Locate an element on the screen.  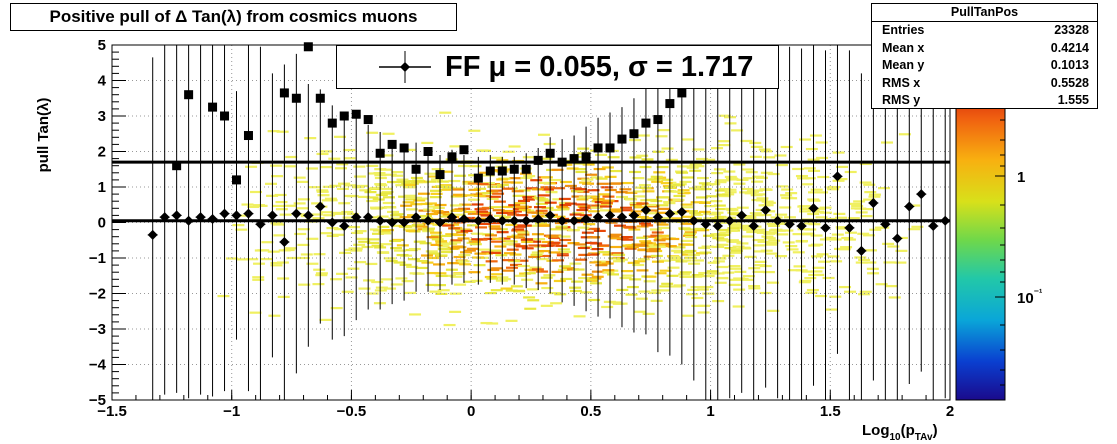
y-tick-label: 3 is located at coordinates (102, 116).